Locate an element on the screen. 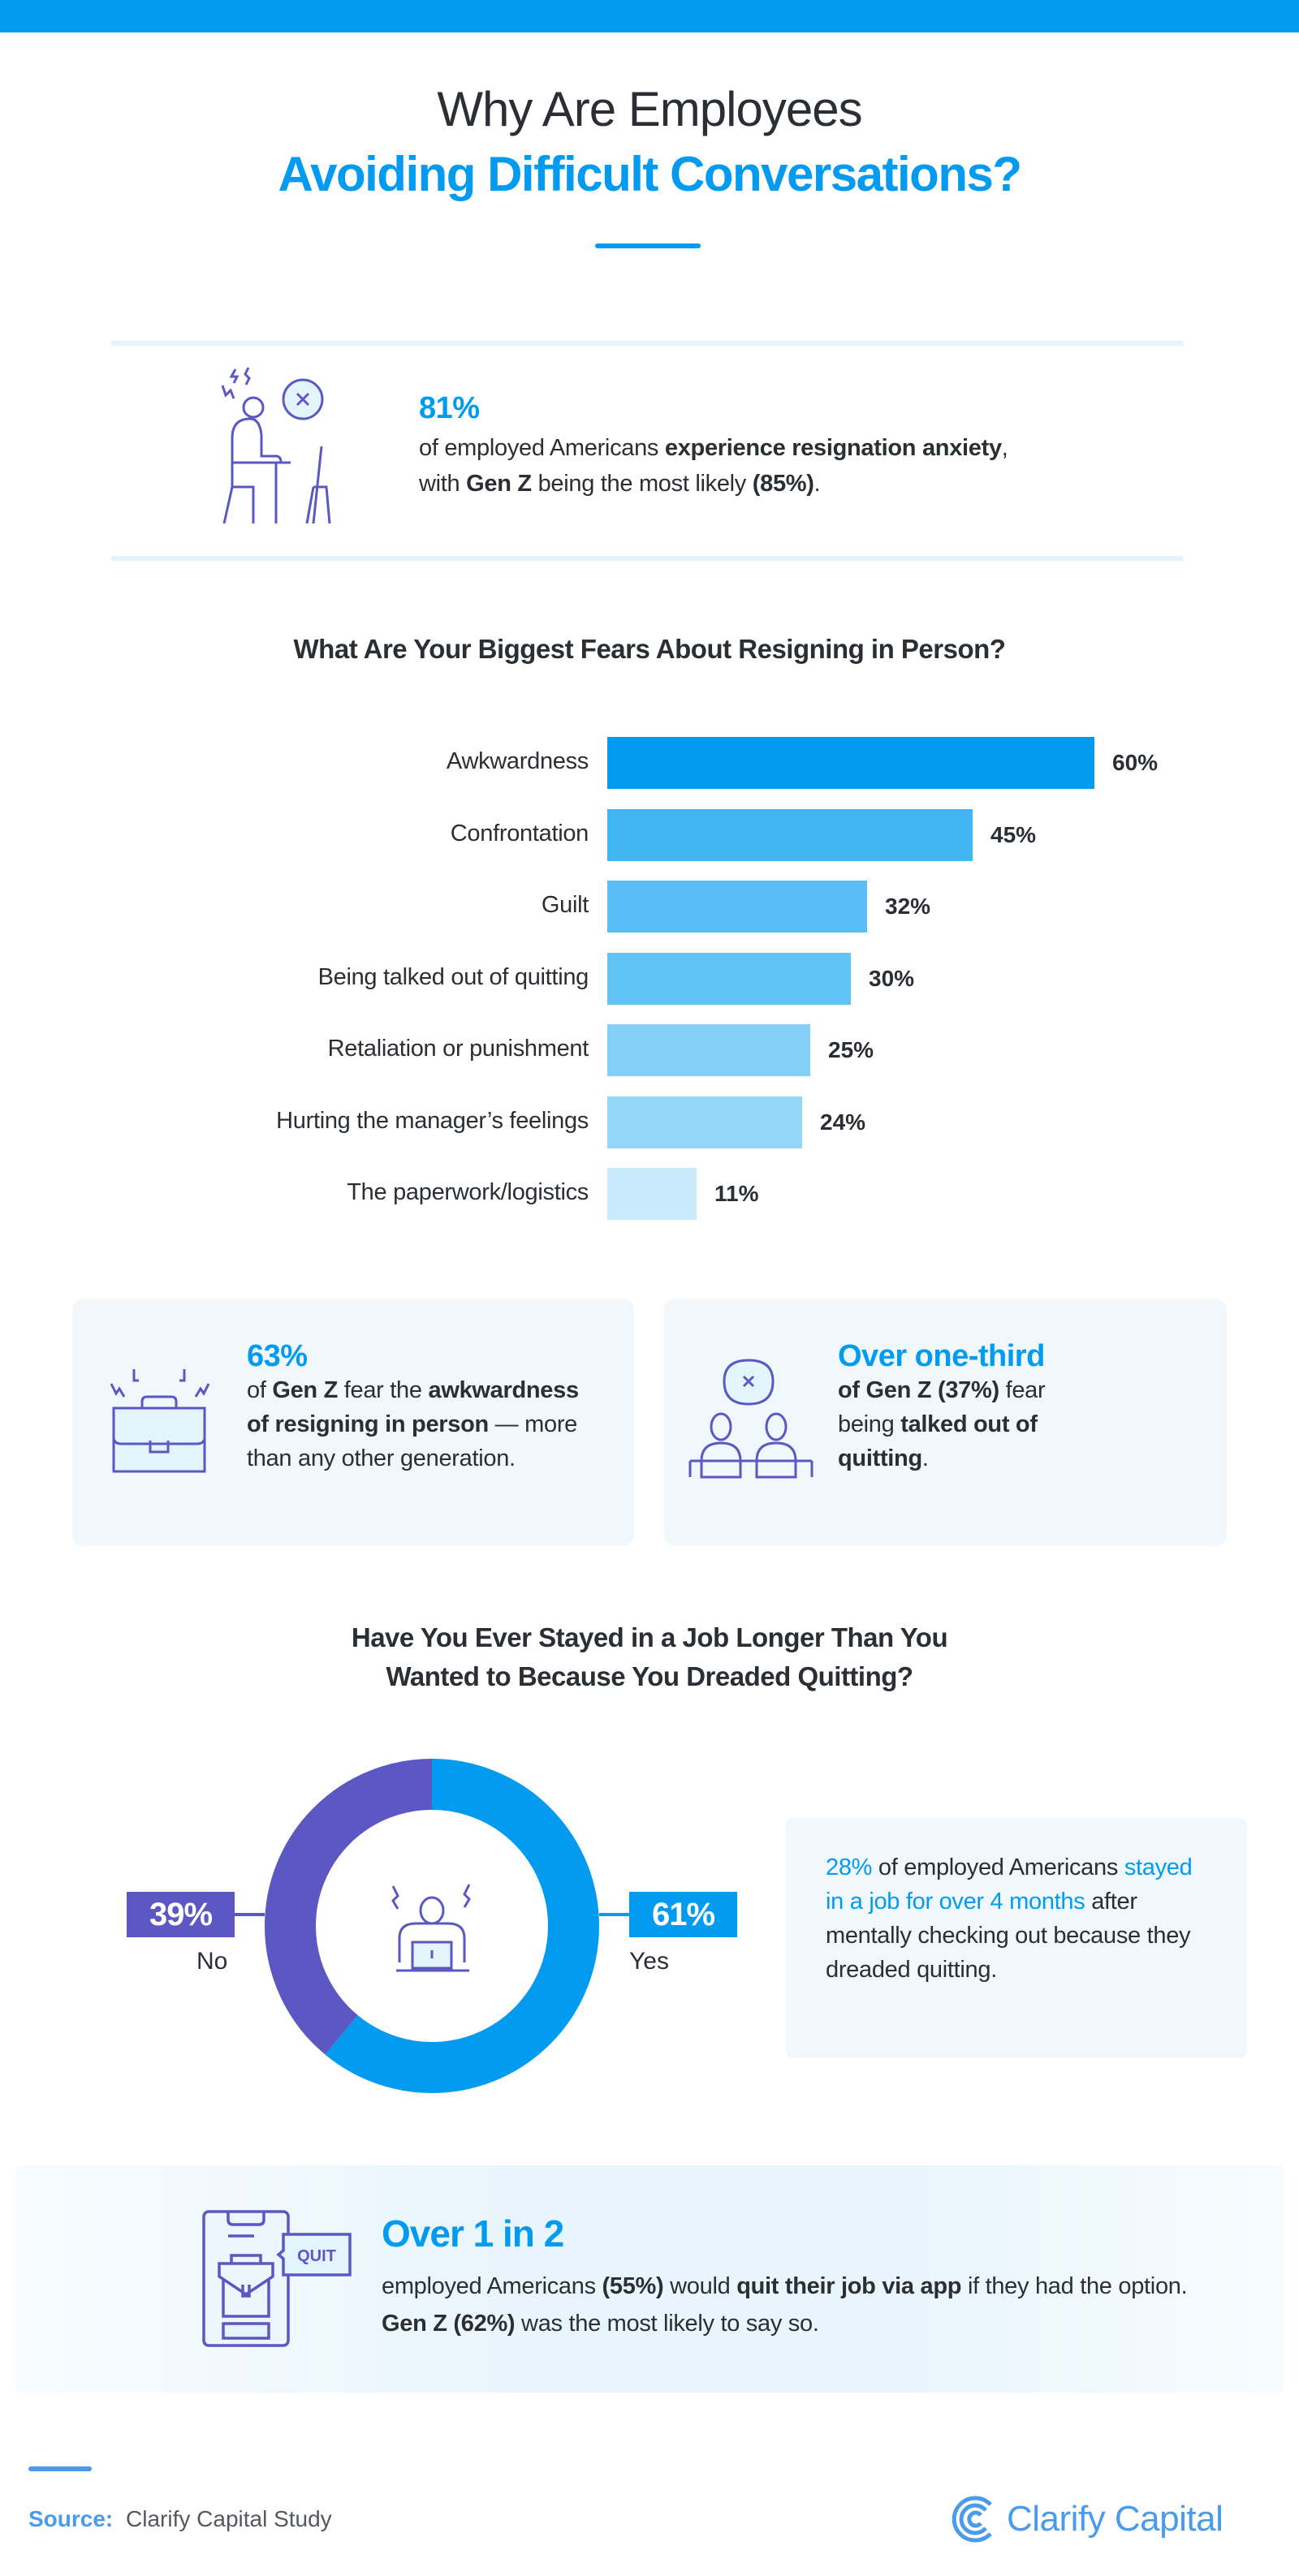 The image size is (1299, 2576). top-banner-bar is located at coordinates (649, 16).